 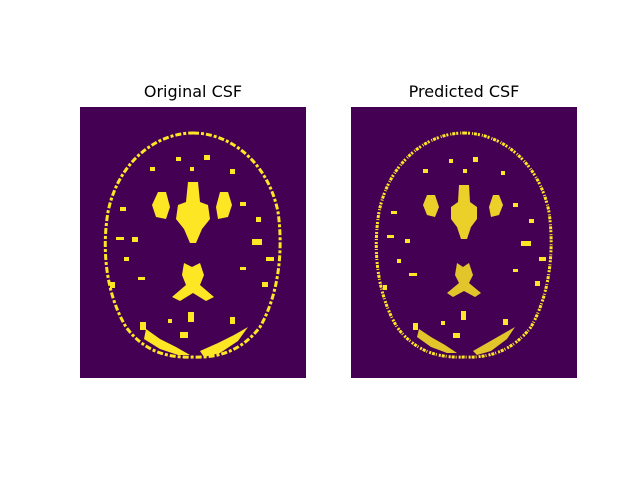 What do you see at coordinates (193, 91) in the screenshot?
I see `panel-title-original: Original CSF` at bounding box center [193, 91].